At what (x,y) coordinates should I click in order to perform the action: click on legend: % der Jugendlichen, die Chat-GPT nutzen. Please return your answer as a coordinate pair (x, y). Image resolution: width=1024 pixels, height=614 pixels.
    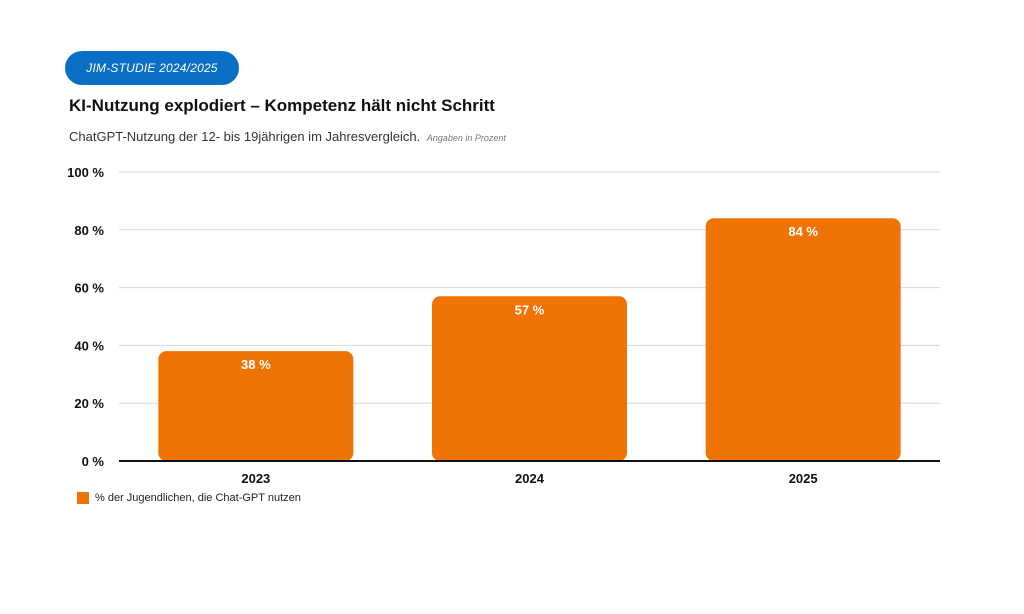
    Looking at the image, I should click on (189, 498).